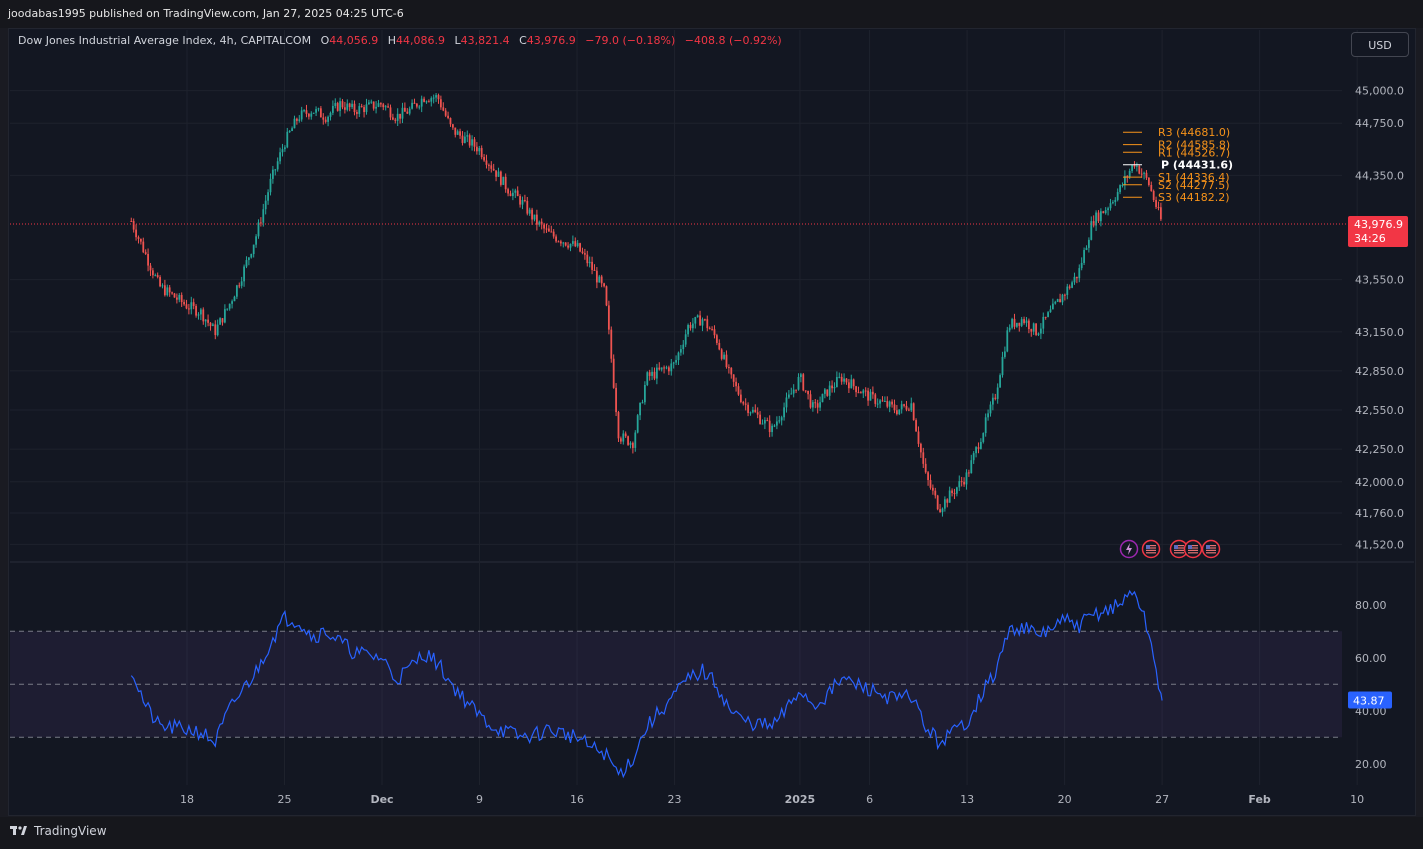  What do you see at coordinates (733, 40) in the screenshot?
I see `change-value-2: −408.8 (−0.92%)` at bounding box center [733, 40].